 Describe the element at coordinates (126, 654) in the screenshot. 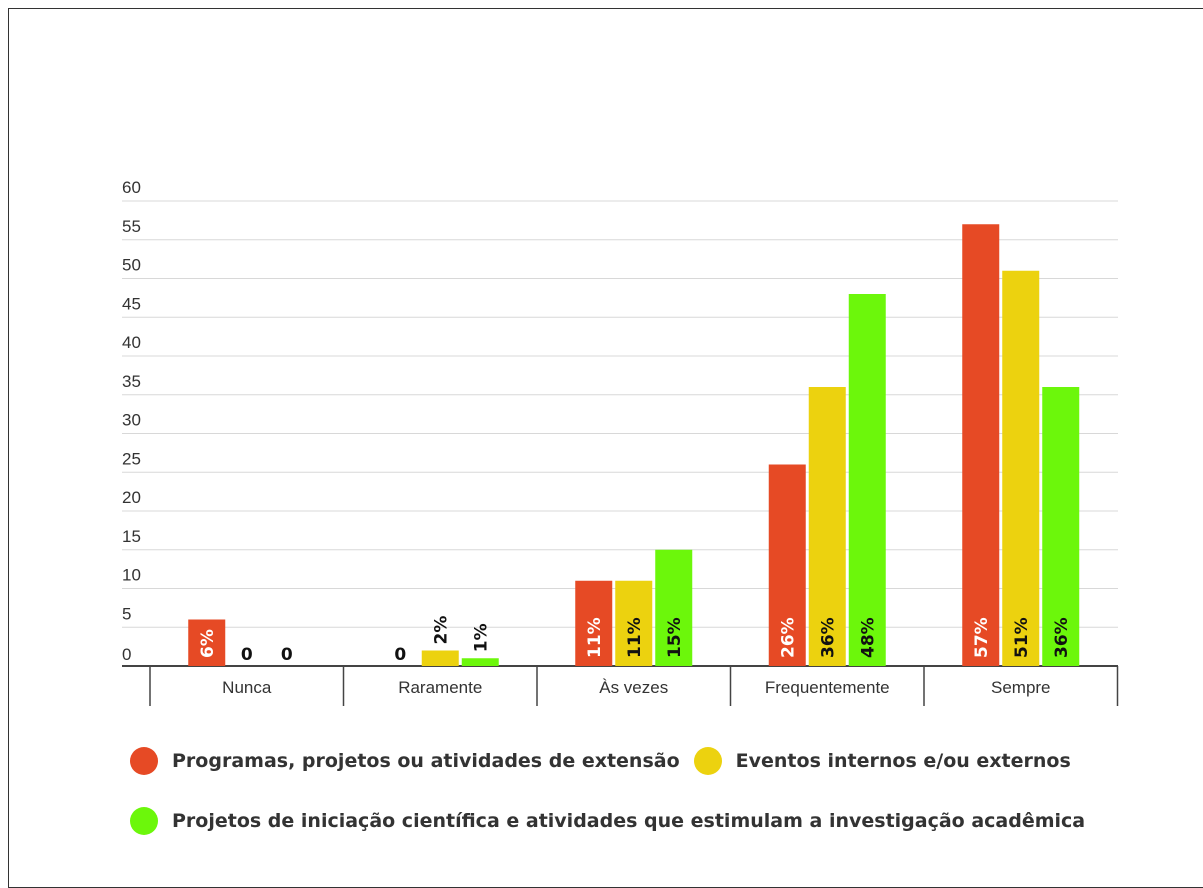

I see `y-tick-label: 0` at that location.